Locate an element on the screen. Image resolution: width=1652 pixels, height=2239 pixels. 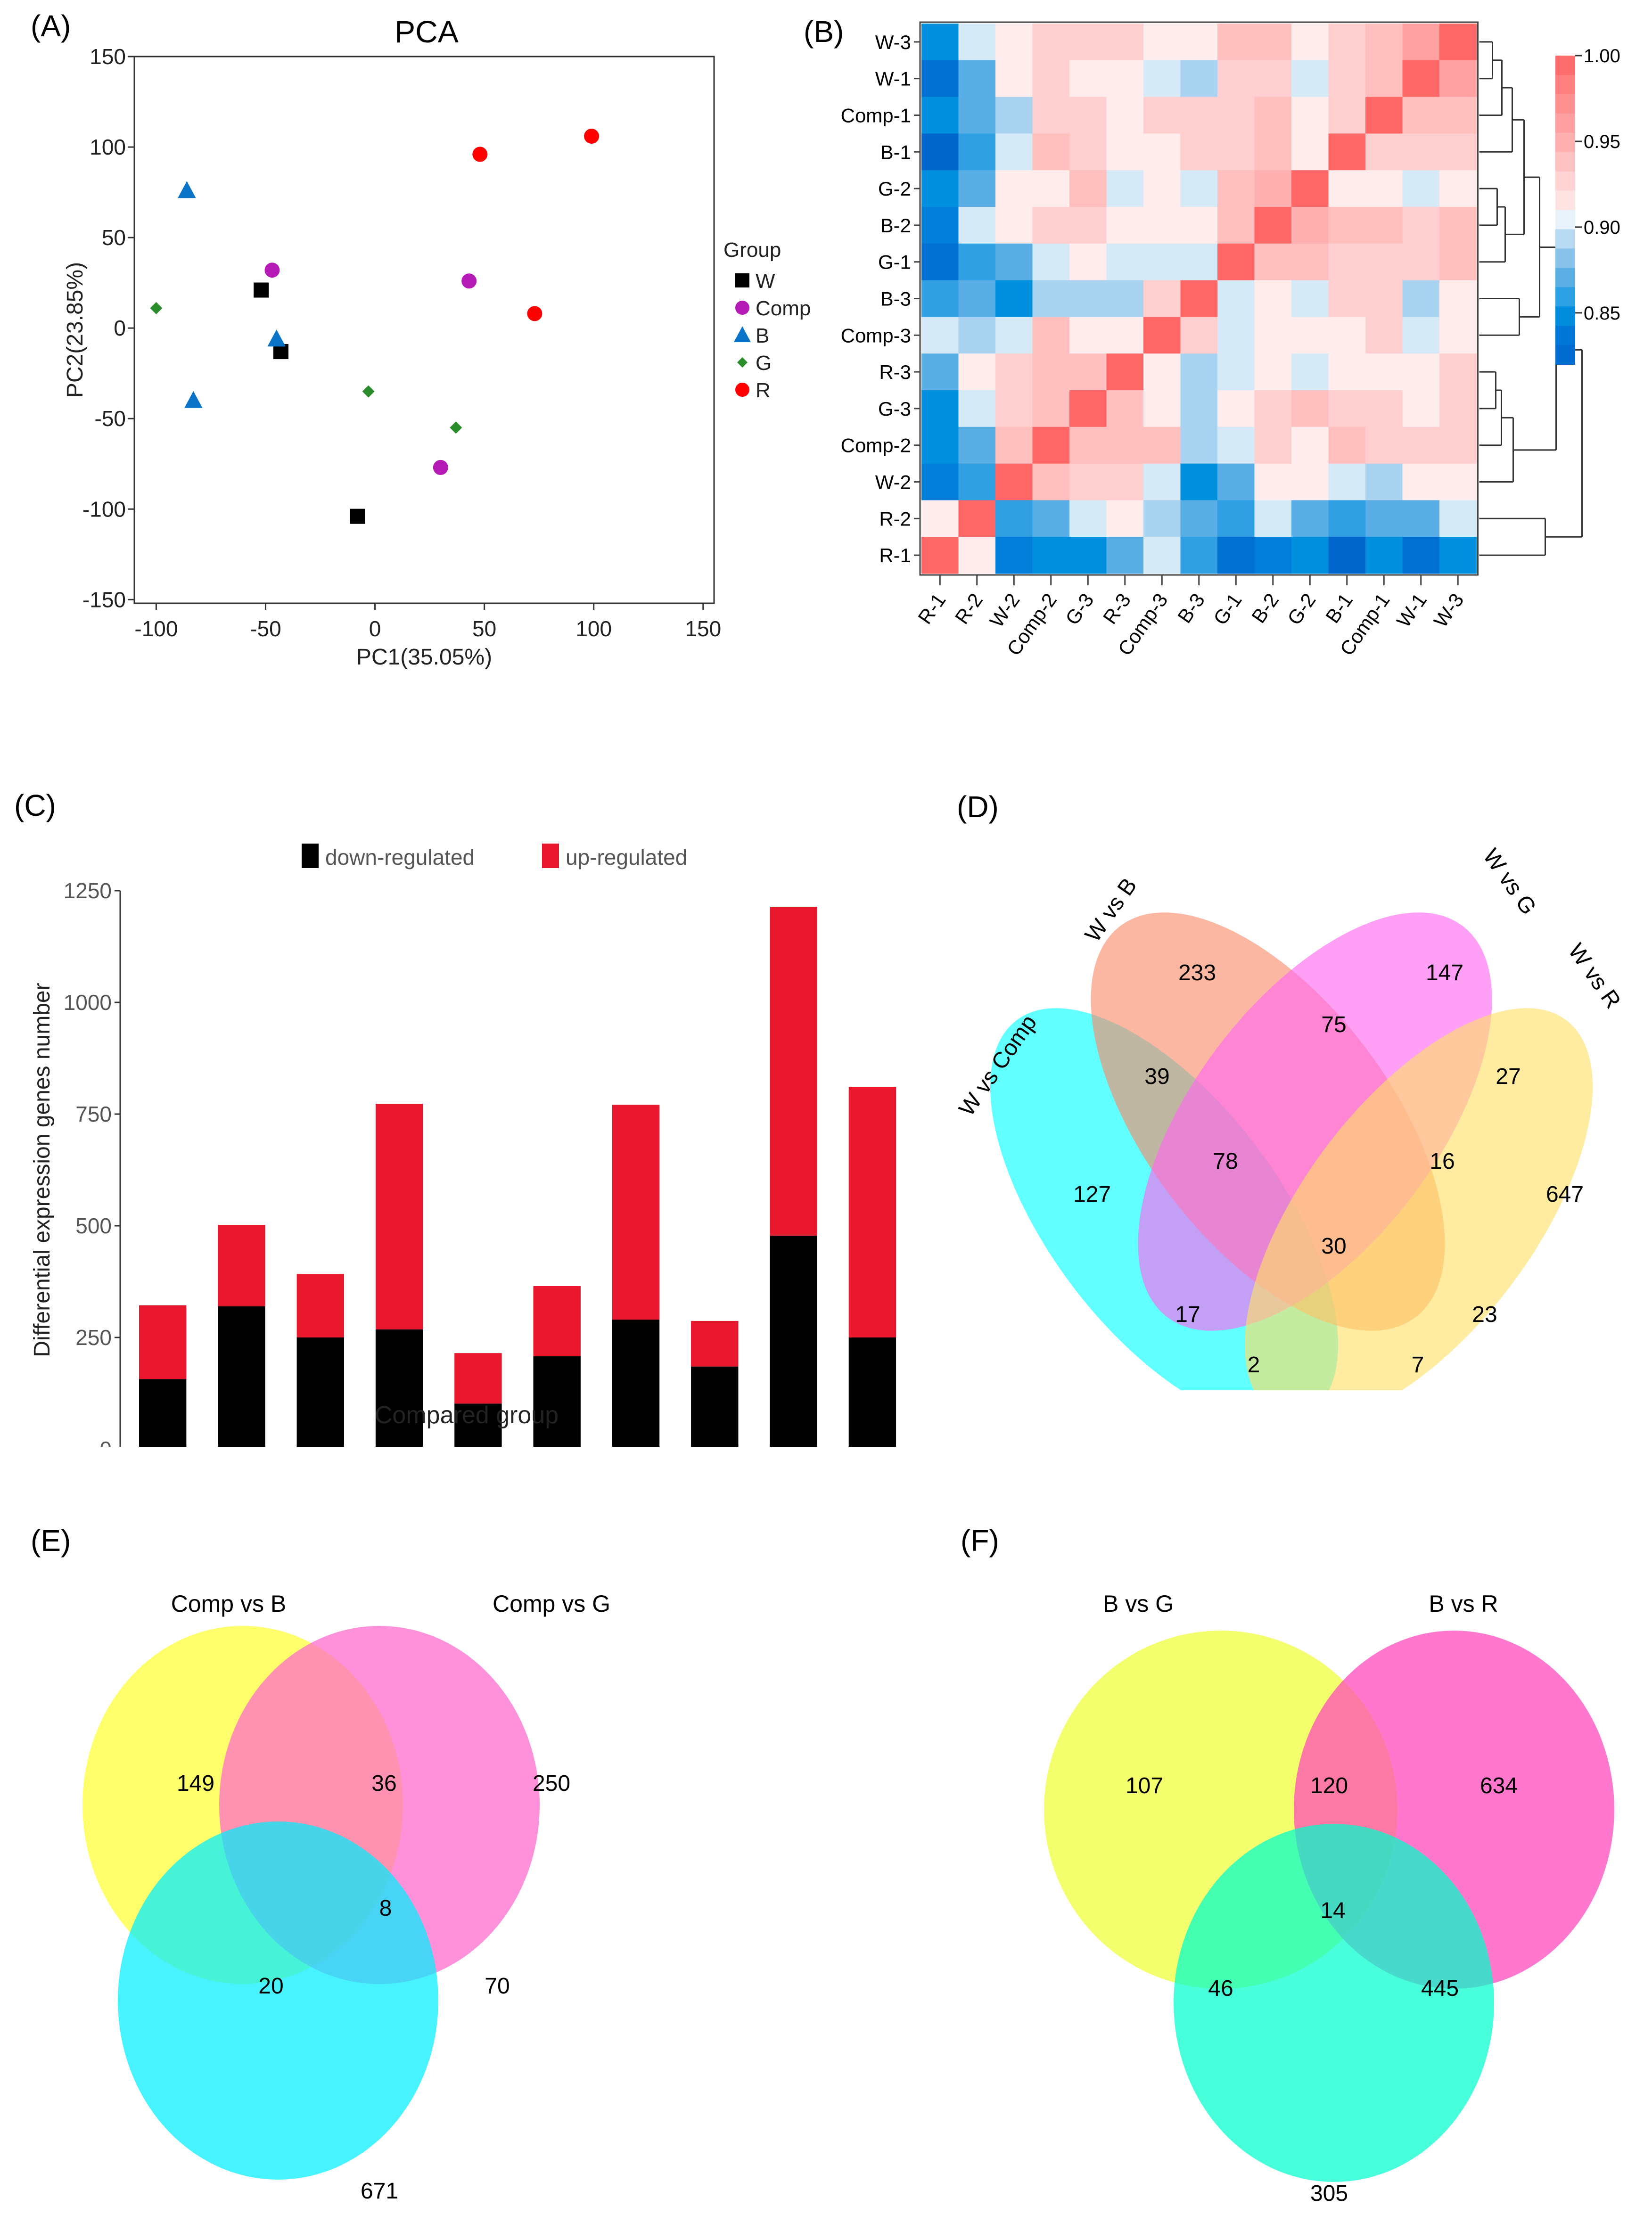
col-label: G-3 is located at coordinates (1080, 609).